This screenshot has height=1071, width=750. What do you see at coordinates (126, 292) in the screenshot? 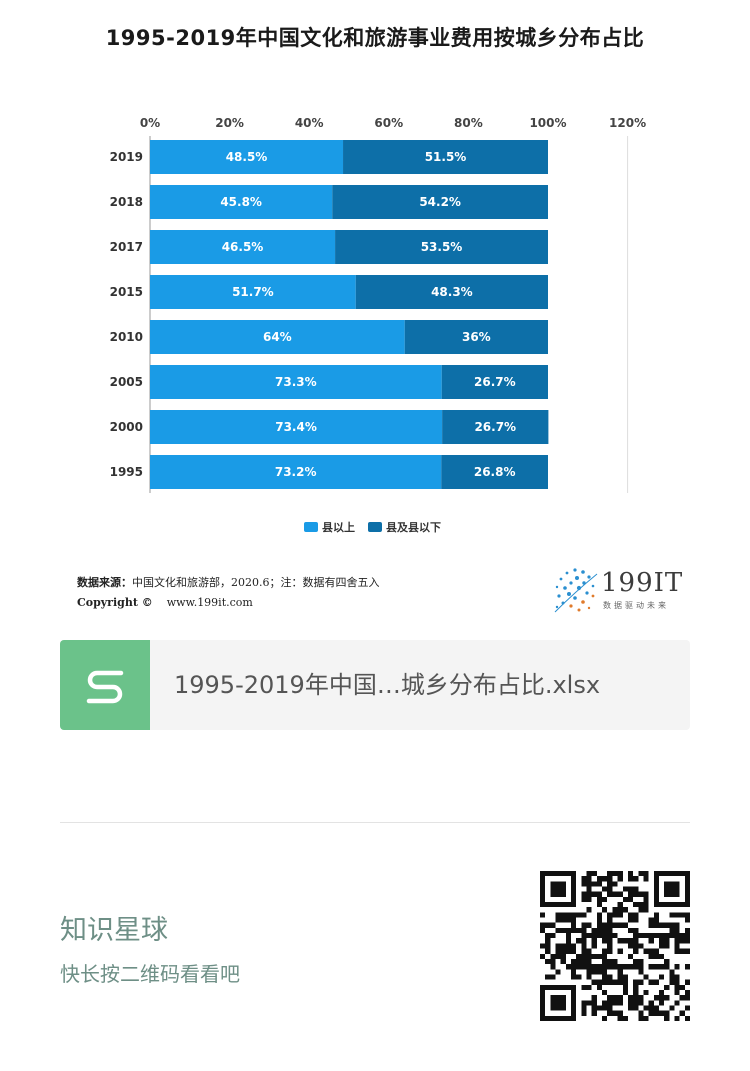
I see `y-category-label: 2015` at bounding box center [126, 292].